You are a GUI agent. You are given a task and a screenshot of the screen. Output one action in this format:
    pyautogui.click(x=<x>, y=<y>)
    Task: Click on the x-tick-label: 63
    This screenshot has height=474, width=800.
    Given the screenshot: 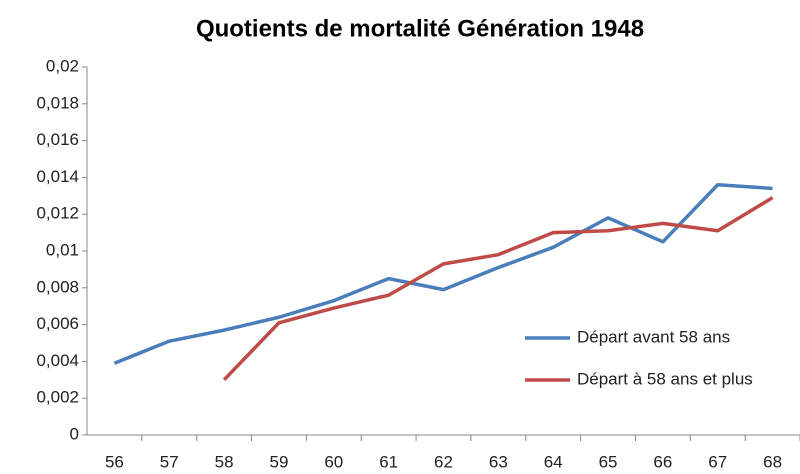 What is the action you would take?
    pyautogui.click(x=498, y=461)
    